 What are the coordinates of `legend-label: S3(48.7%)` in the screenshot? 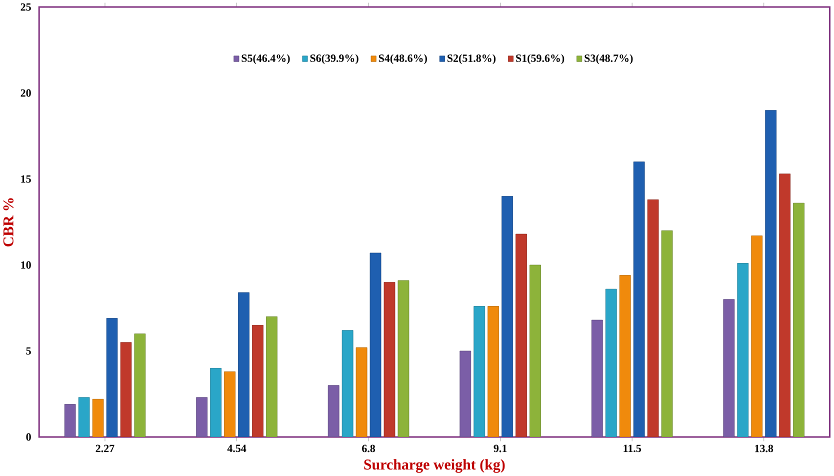 It's located at (608, 59).